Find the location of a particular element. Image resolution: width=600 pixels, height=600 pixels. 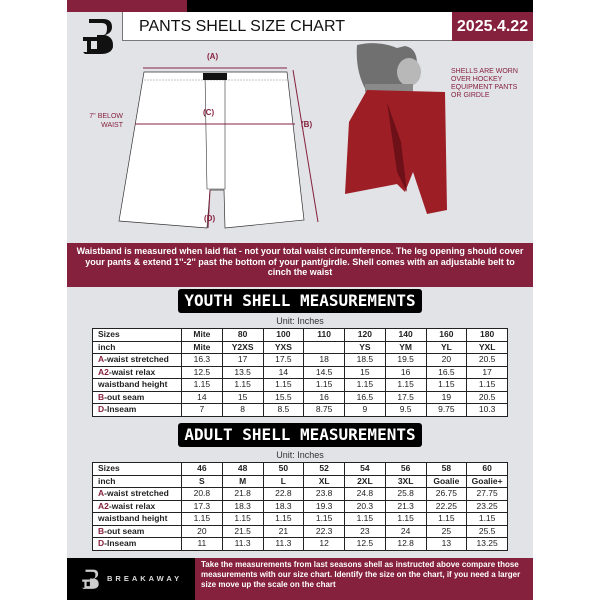

table-cell: 16.3 is located at coordinates (202, 360).